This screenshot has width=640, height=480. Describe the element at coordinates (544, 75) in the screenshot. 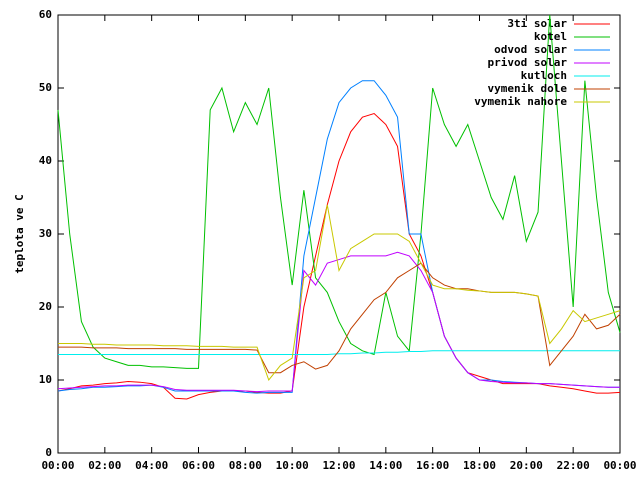

I see `legend-label: kutloch` at that location.